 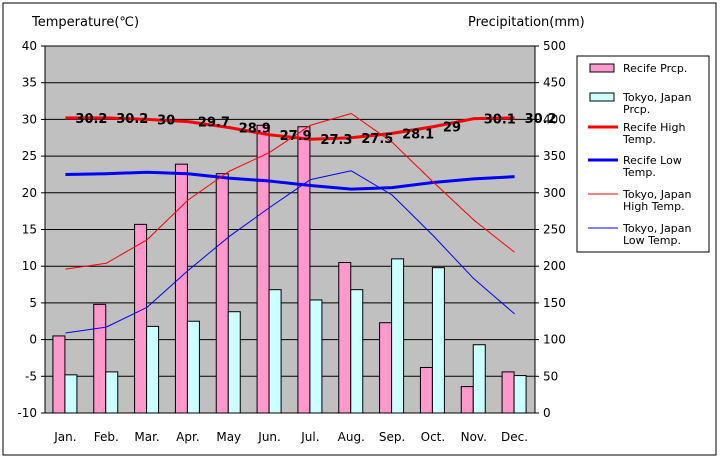 I want to click on legend-label: Recife High, so click(x=654, y=127).